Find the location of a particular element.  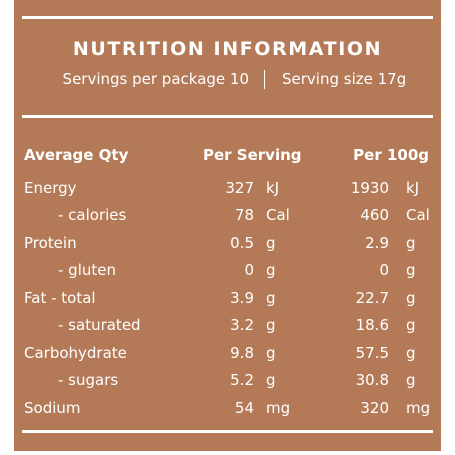

per-serving-value: 3.2 is located at coordinates (242, 325).